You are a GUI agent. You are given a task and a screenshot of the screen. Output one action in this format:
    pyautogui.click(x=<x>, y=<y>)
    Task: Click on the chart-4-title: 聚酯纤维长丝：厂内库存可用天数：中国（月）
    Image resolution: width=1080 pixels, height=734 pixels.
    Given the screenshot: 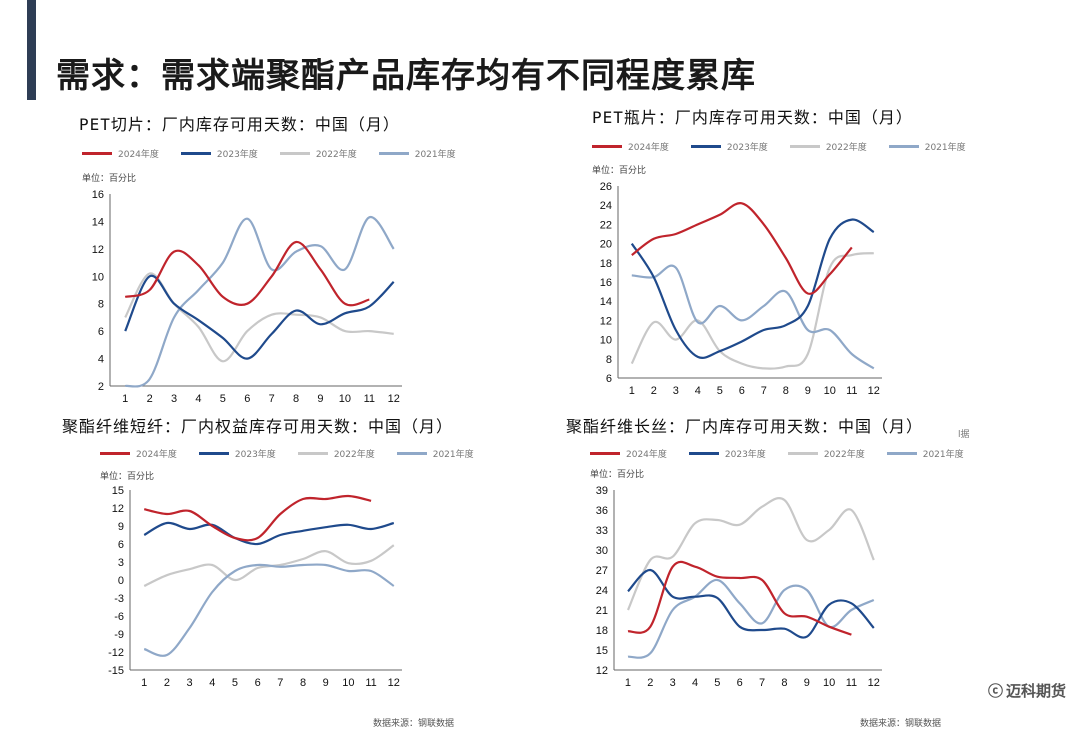 What is the action you would take?
    pyautogui.click(x=745, y=426)
    